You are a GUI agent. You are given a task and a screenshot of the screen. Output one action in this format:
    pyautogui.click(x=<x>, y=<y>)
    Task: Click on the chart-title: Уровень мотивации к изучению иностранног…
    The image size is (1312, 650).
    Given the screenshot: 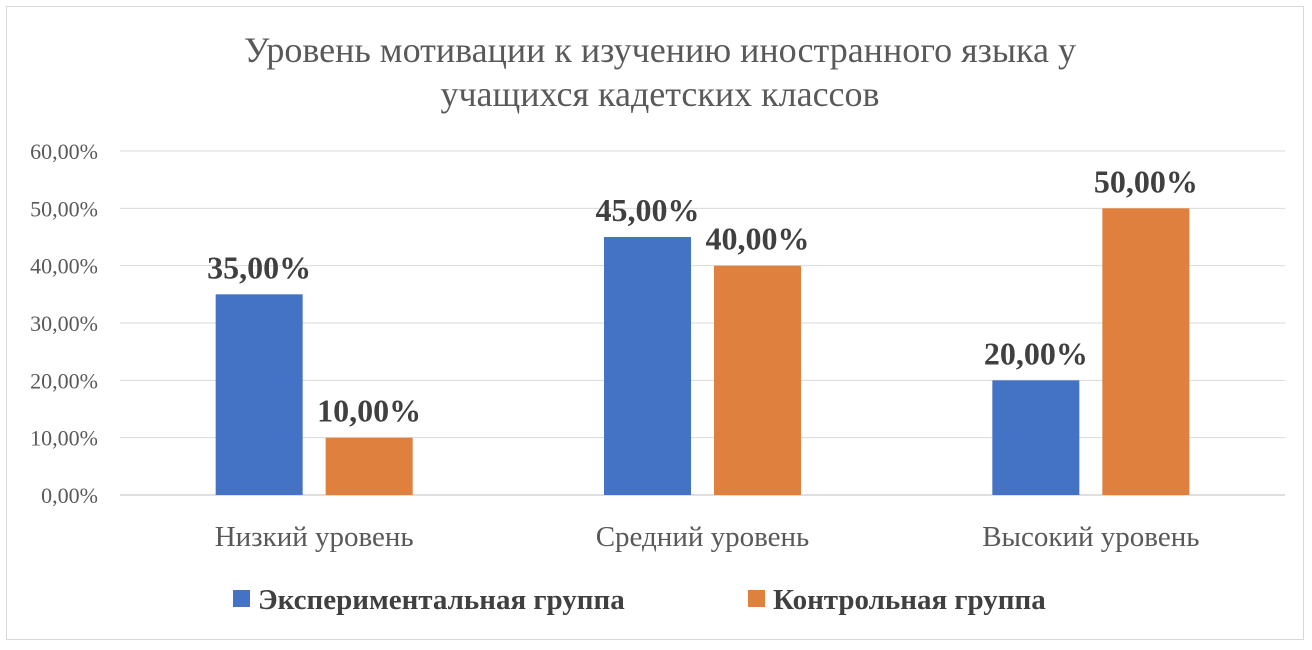 What is the action you would take?
    pyautogui.click(x=660, y=72)
    